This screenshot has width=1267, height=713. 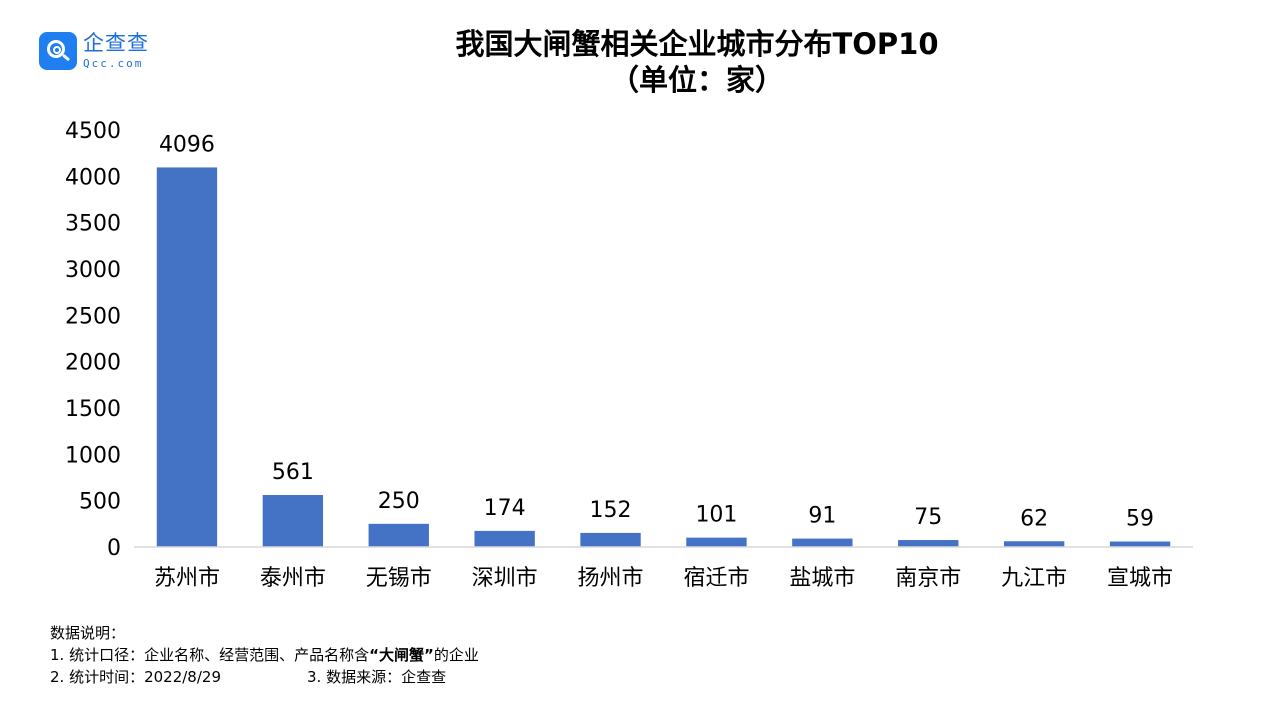 What do you see at coordinates (928, 578) in the screenshot?
I see `x-tick-label: 南京市` at bounding box center [928, 578].